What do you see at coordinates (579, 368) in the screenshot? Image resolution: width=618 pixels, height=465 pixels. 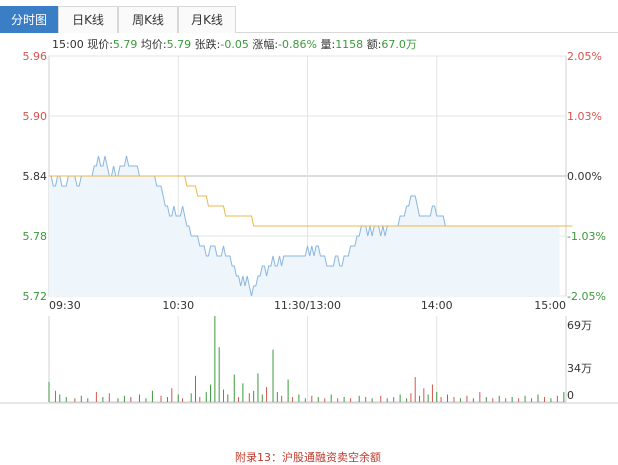 I see `volume-tick: 34万` at bounding box center [579, 368].